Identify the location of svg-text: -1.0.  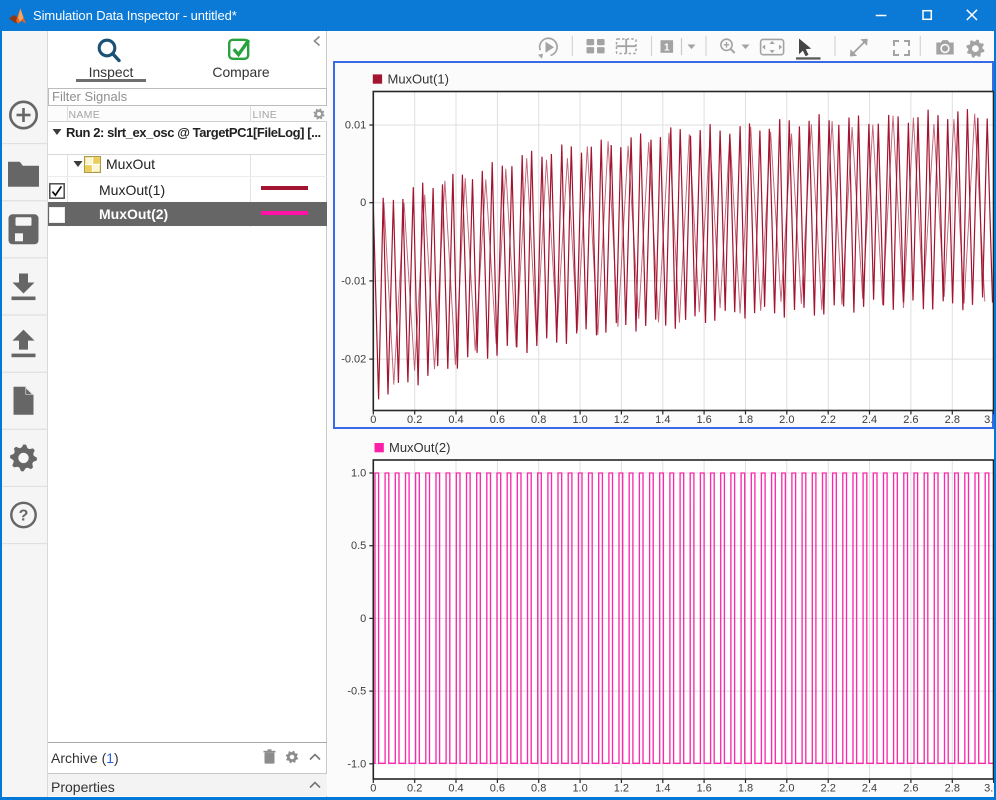
(356, 764).